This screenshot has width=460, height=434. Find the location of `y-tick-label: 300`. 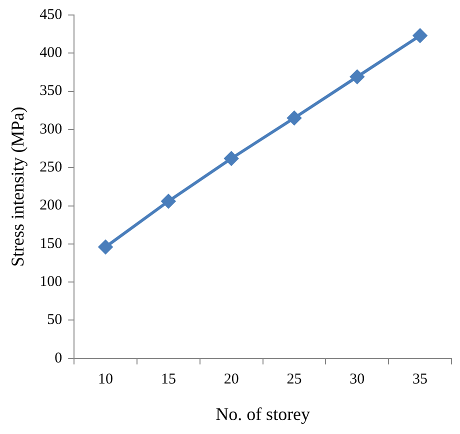

y-tick-label: 300 is located at coordinates (51, 129).